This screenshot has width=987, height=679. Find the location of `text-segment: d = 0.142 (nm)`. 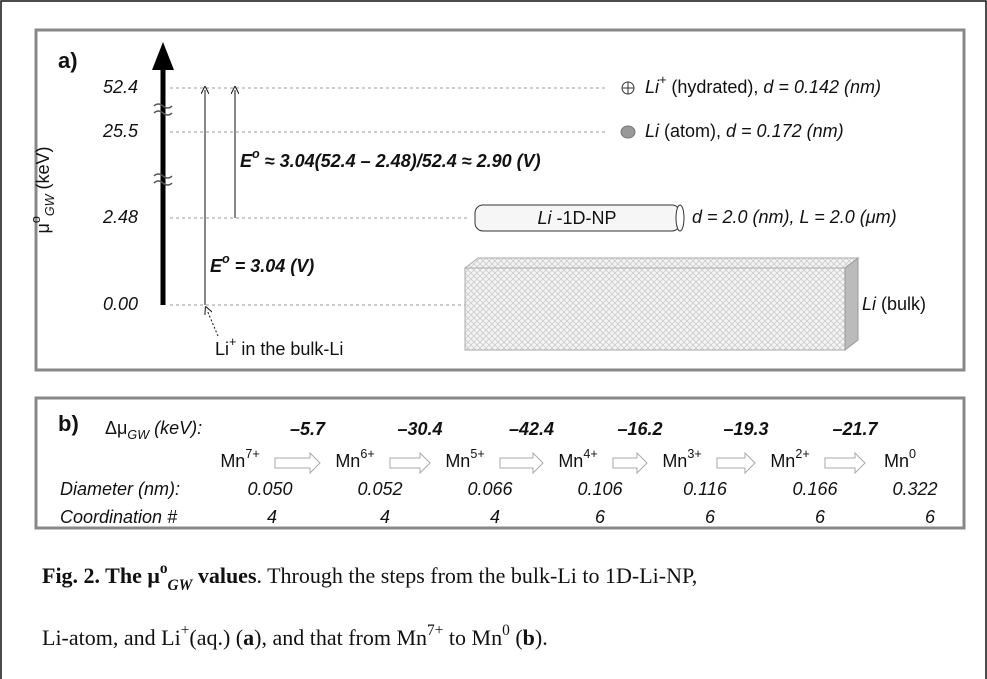

text-segment: d = 0.142 (nm) is located at coordinates (822, 87).